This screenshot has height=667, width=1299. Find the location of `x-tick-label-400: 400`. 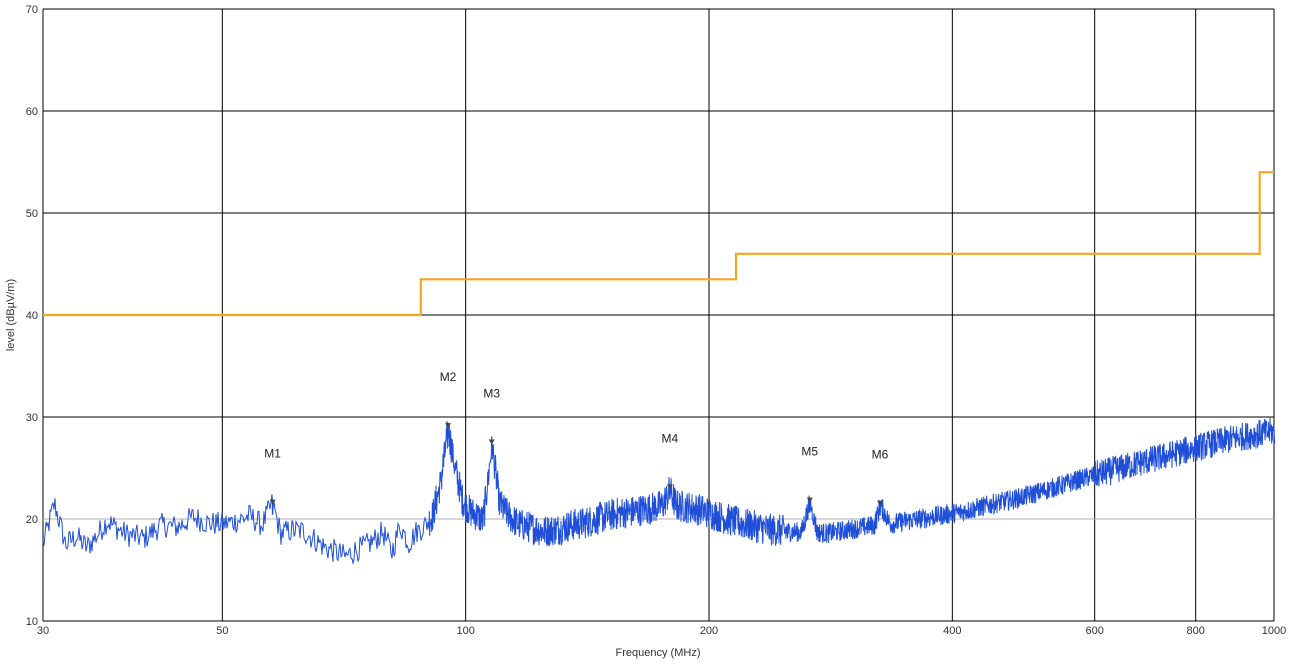

x-tick-label-400: 400 is located at coordinates (952, 631).